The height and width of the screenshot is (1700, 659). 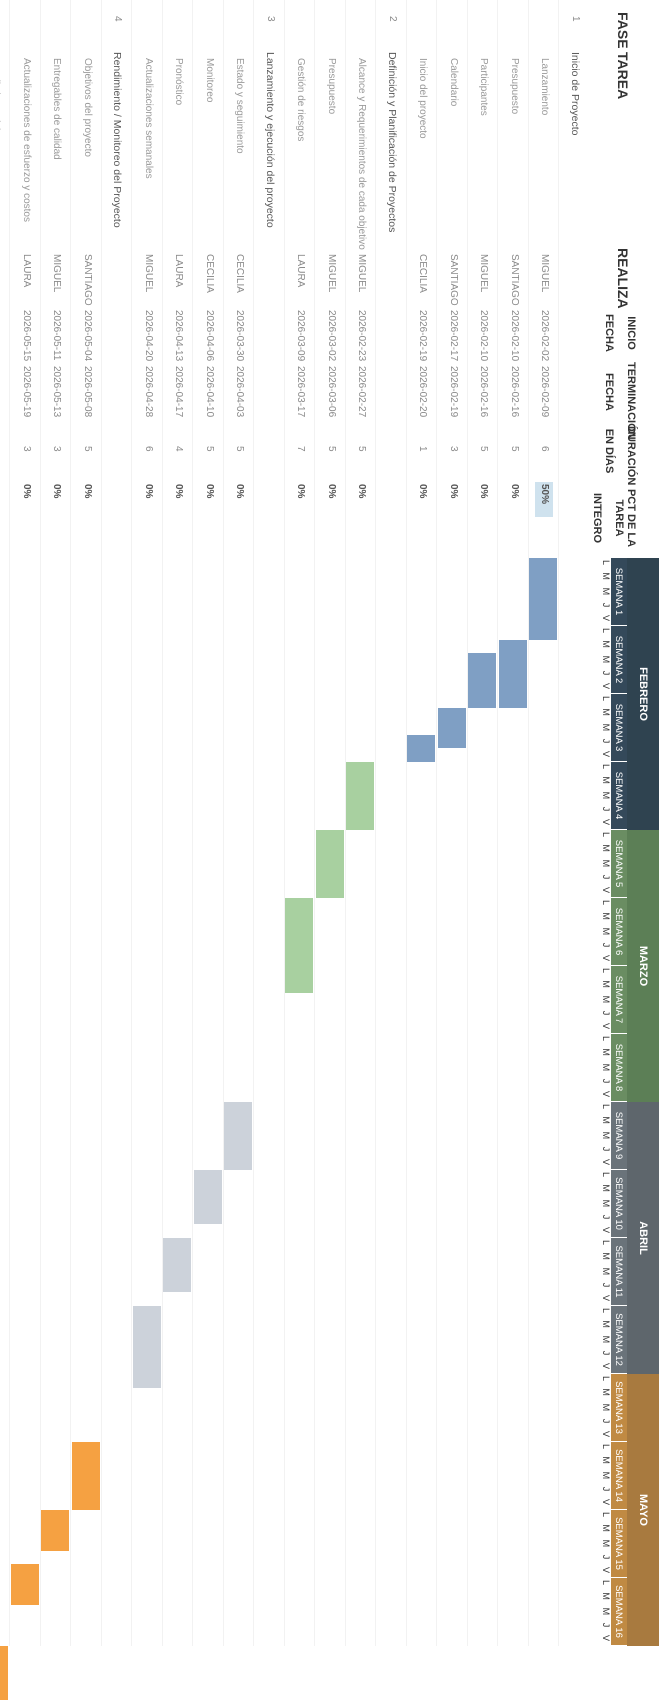 I want to click on start-date: 2026-02-10, so click(x=514, y=336).